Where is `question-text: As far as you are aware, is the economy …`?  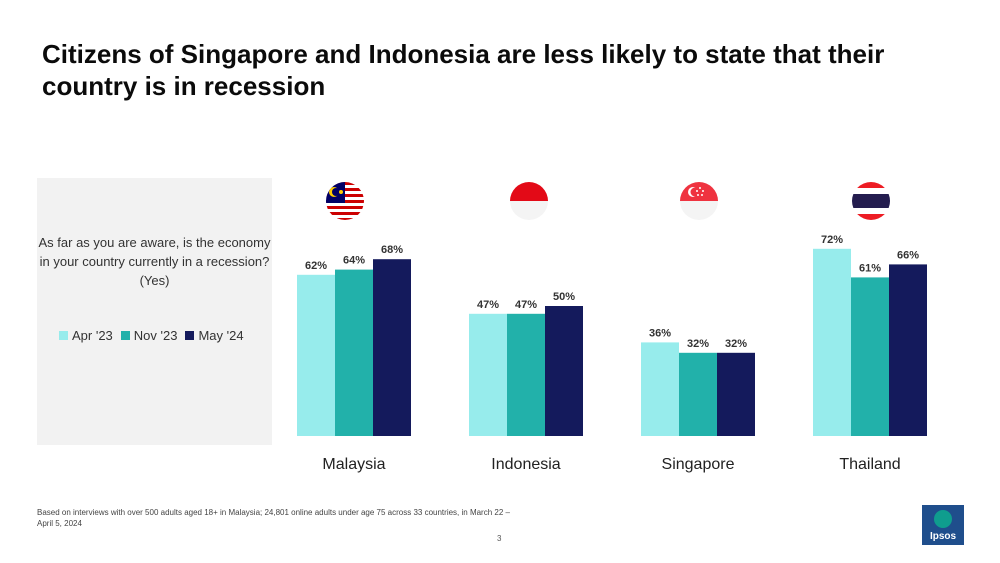
question-text: As far as you are aware, is the economy … is located at coordinates (154, 261).